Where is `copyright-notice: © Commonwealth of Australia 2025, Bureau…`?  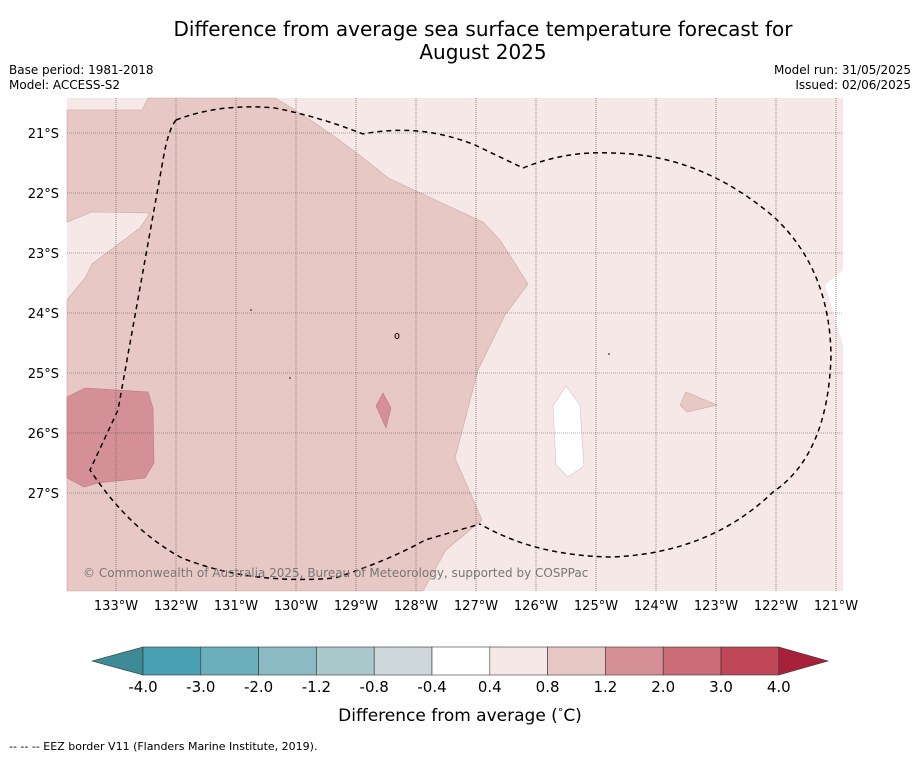 copyright-notice: © Commonwealth of Australia 2025, Bureau… is located at coordinates (335, 573).